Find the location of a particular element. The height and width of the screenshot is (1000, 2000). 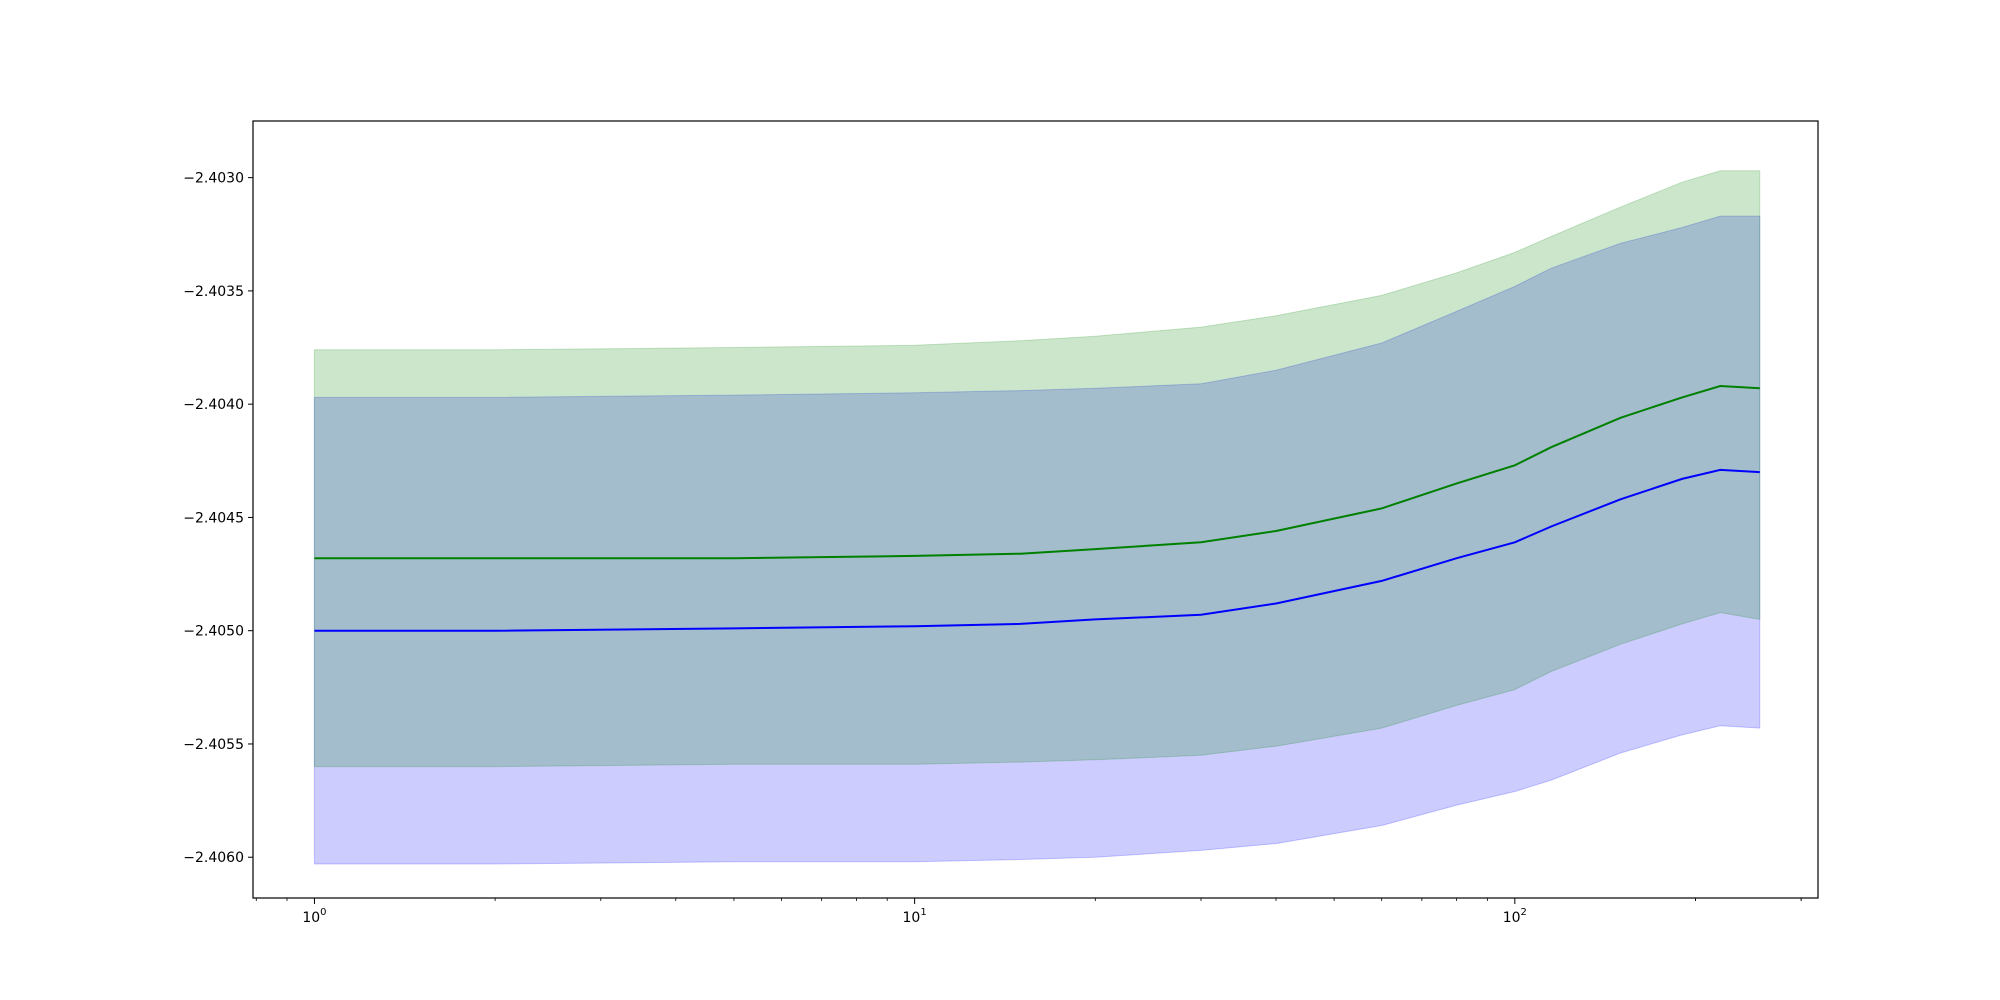

y-tick-label-2: −2.4050 is located at coordinates (213, 632).